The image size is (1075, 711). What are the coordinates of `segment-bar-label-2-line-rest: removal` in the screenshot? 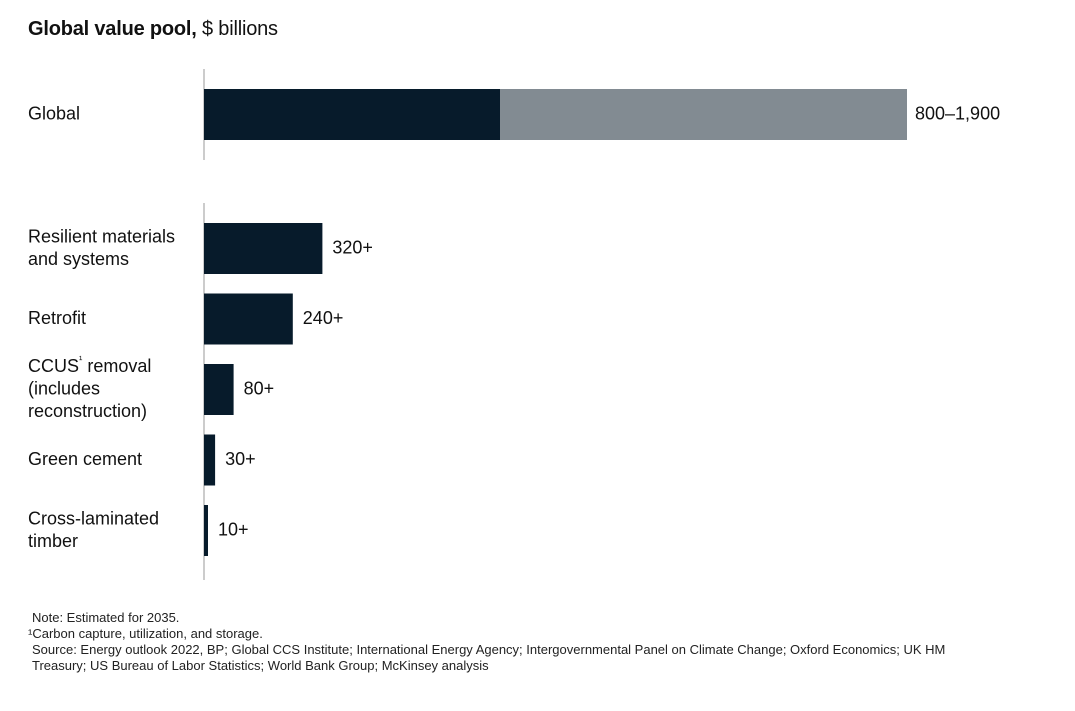 It's located at (116, 366).